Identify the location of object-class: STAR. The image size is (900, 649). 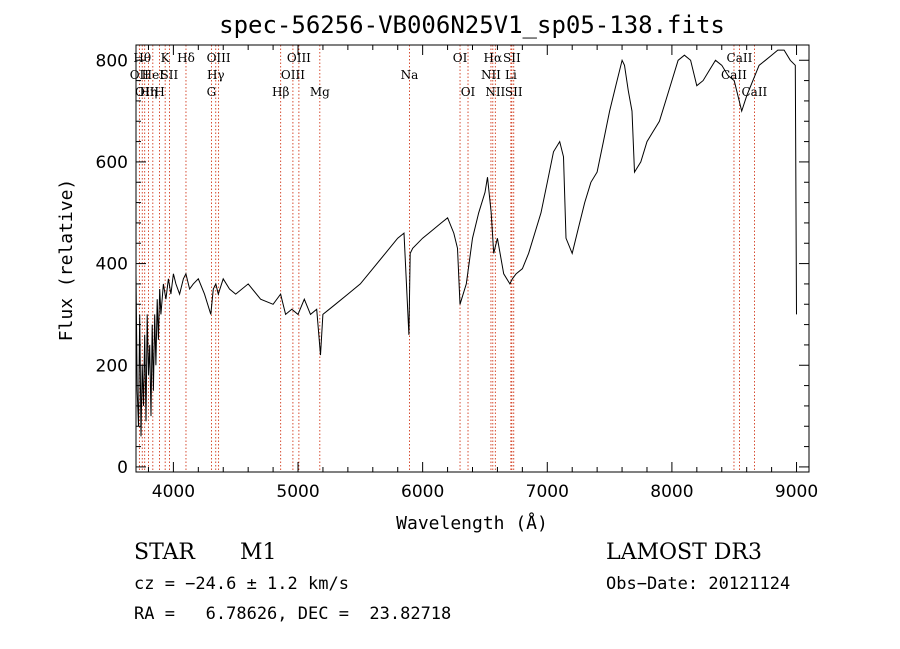
(164, 552).